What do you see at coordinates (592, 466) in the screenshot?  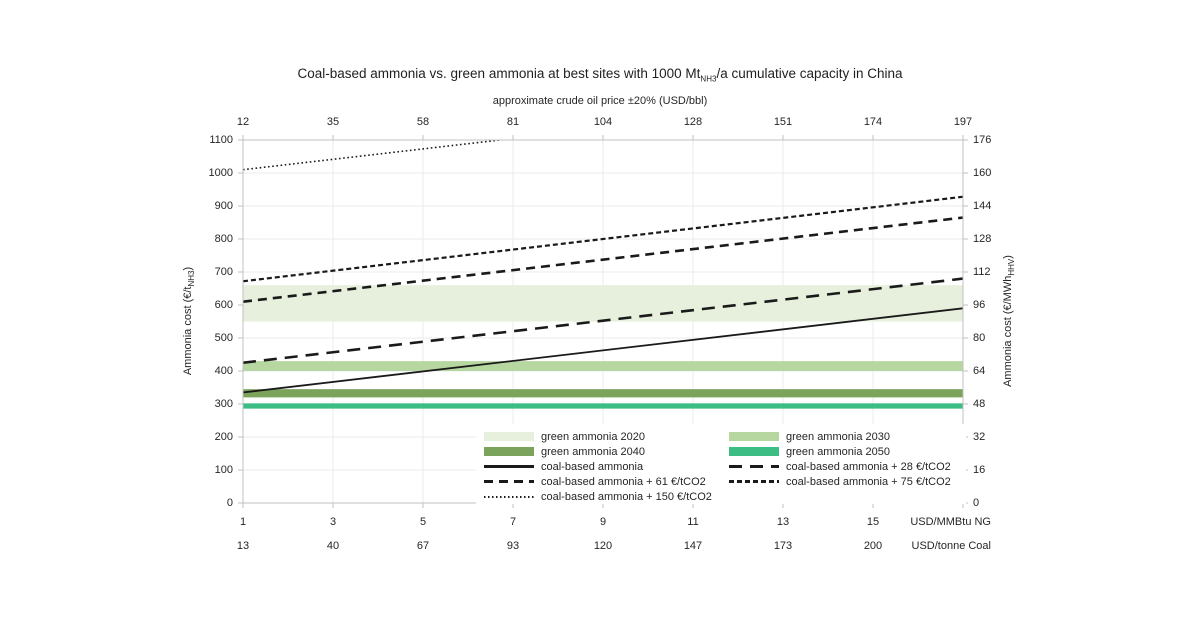 I see `legend-item-label: coal-based ammonia` at bounding box center [592, 466].